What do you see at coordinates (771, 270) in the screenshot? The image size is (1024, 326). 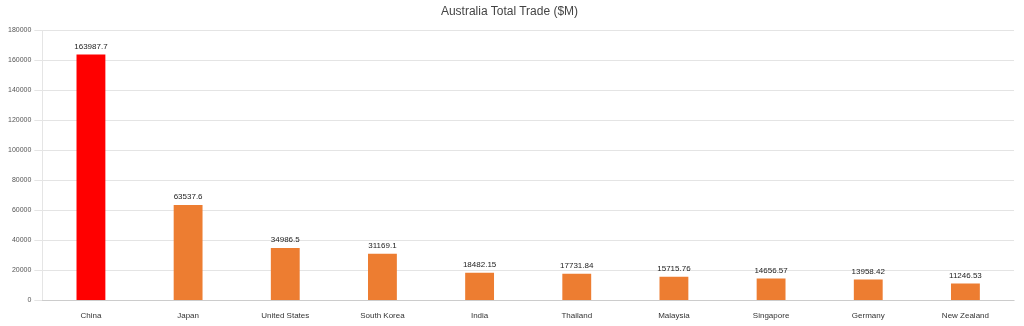 I see `data-label: 14656.57` at bounding box center [771, 270].